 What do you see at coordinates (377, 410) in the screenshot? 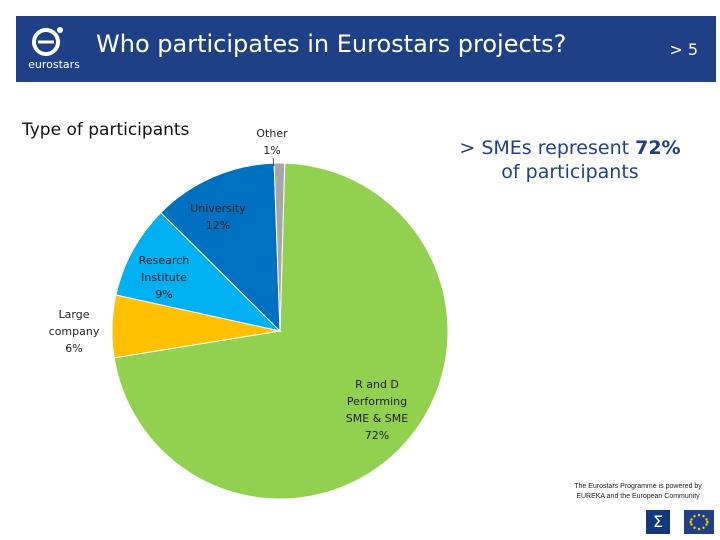
I see `pie-label-r-and-d-performing-sme-sme: R and D Performing SME & SME 72%` at bounding box center [377, 410].